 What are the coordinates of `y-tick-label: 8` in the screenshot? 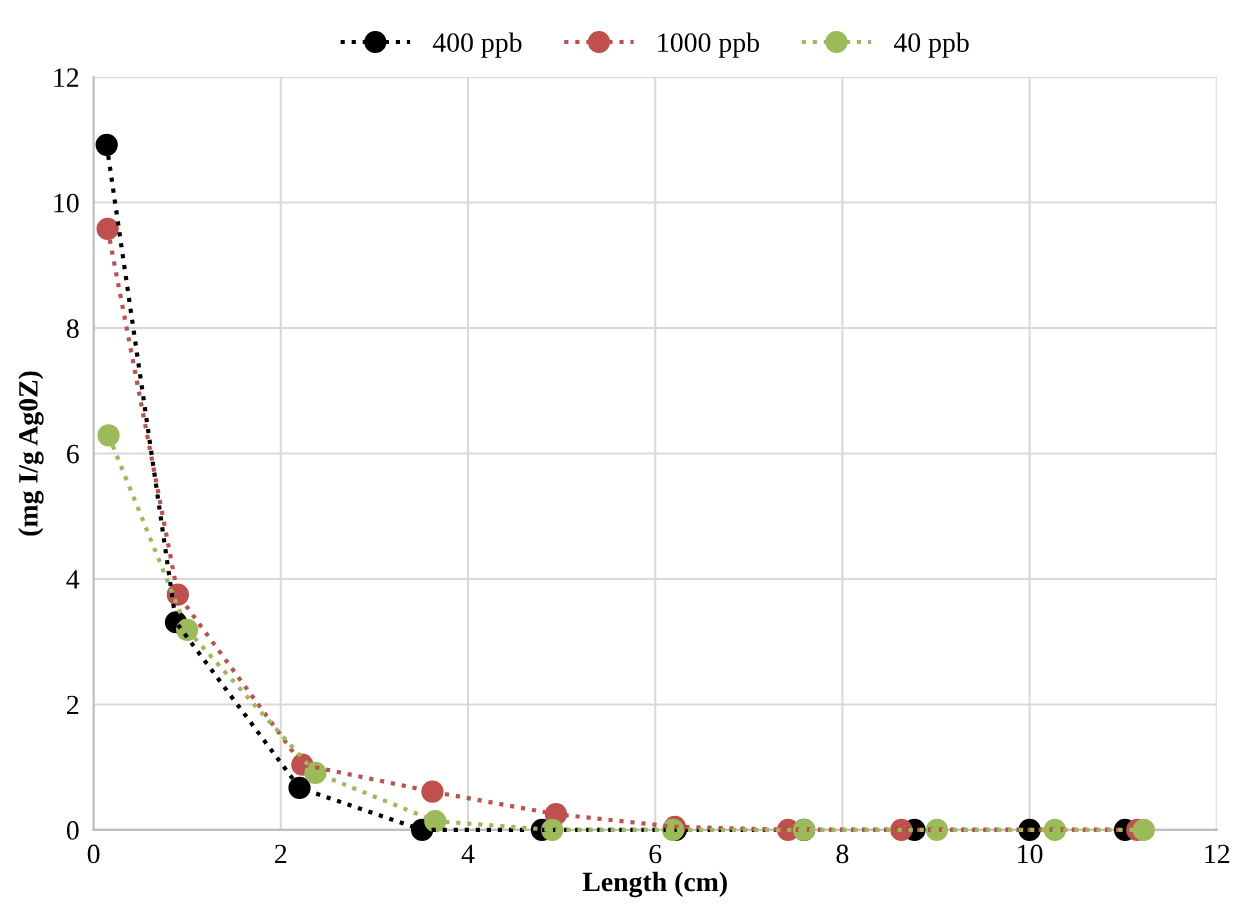 It's located at (72, 328).